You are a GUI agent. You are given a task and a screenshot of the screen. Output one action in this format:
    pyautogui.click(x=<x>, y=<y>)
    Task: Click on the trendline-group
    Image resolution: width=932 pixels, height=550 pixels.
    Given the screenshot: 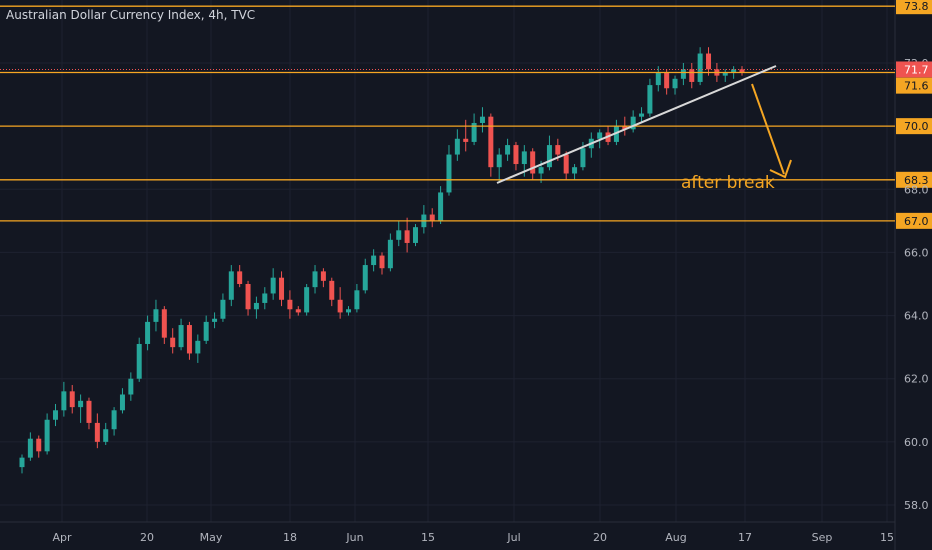 What is the action you would take?
    pyautogui.click(x=644, y=124)
    